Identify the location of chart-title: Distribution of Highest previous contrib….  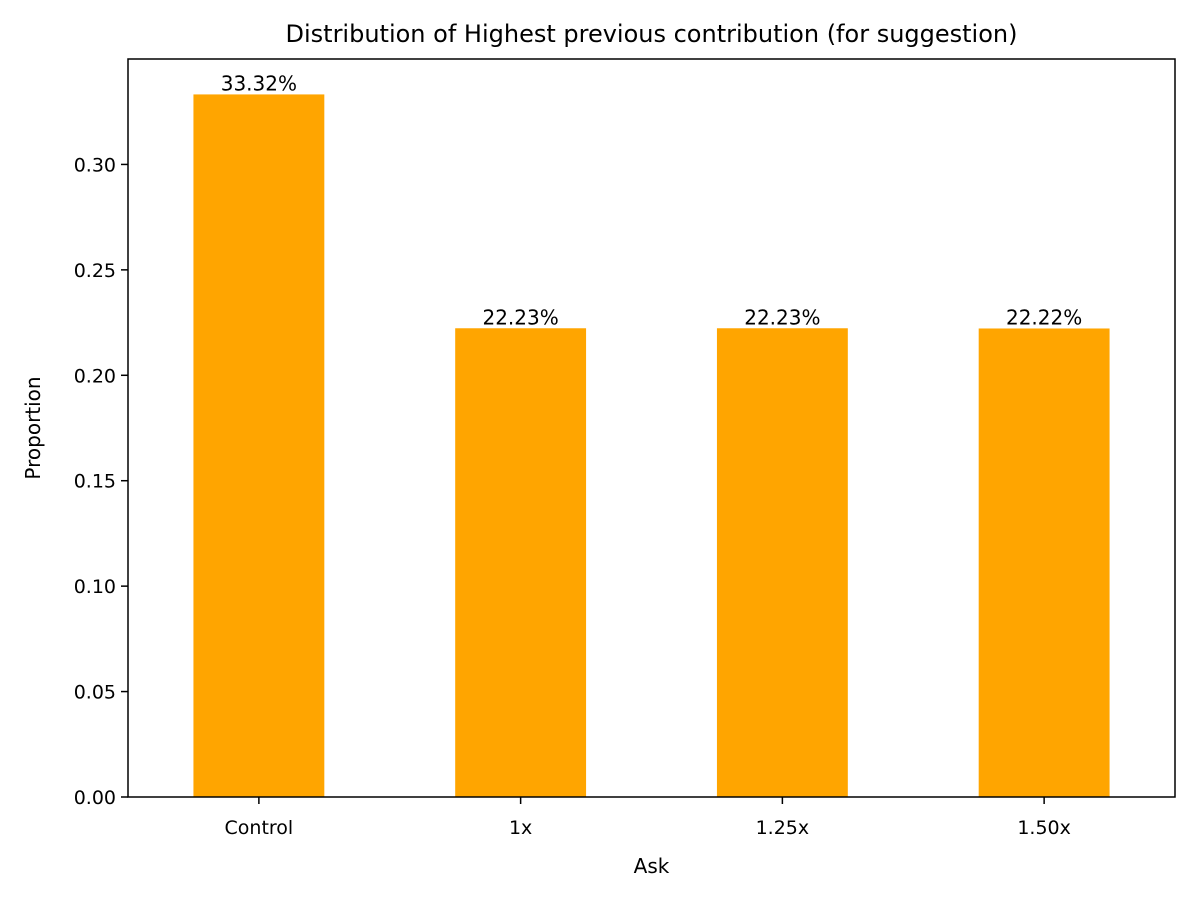
(652, 34).